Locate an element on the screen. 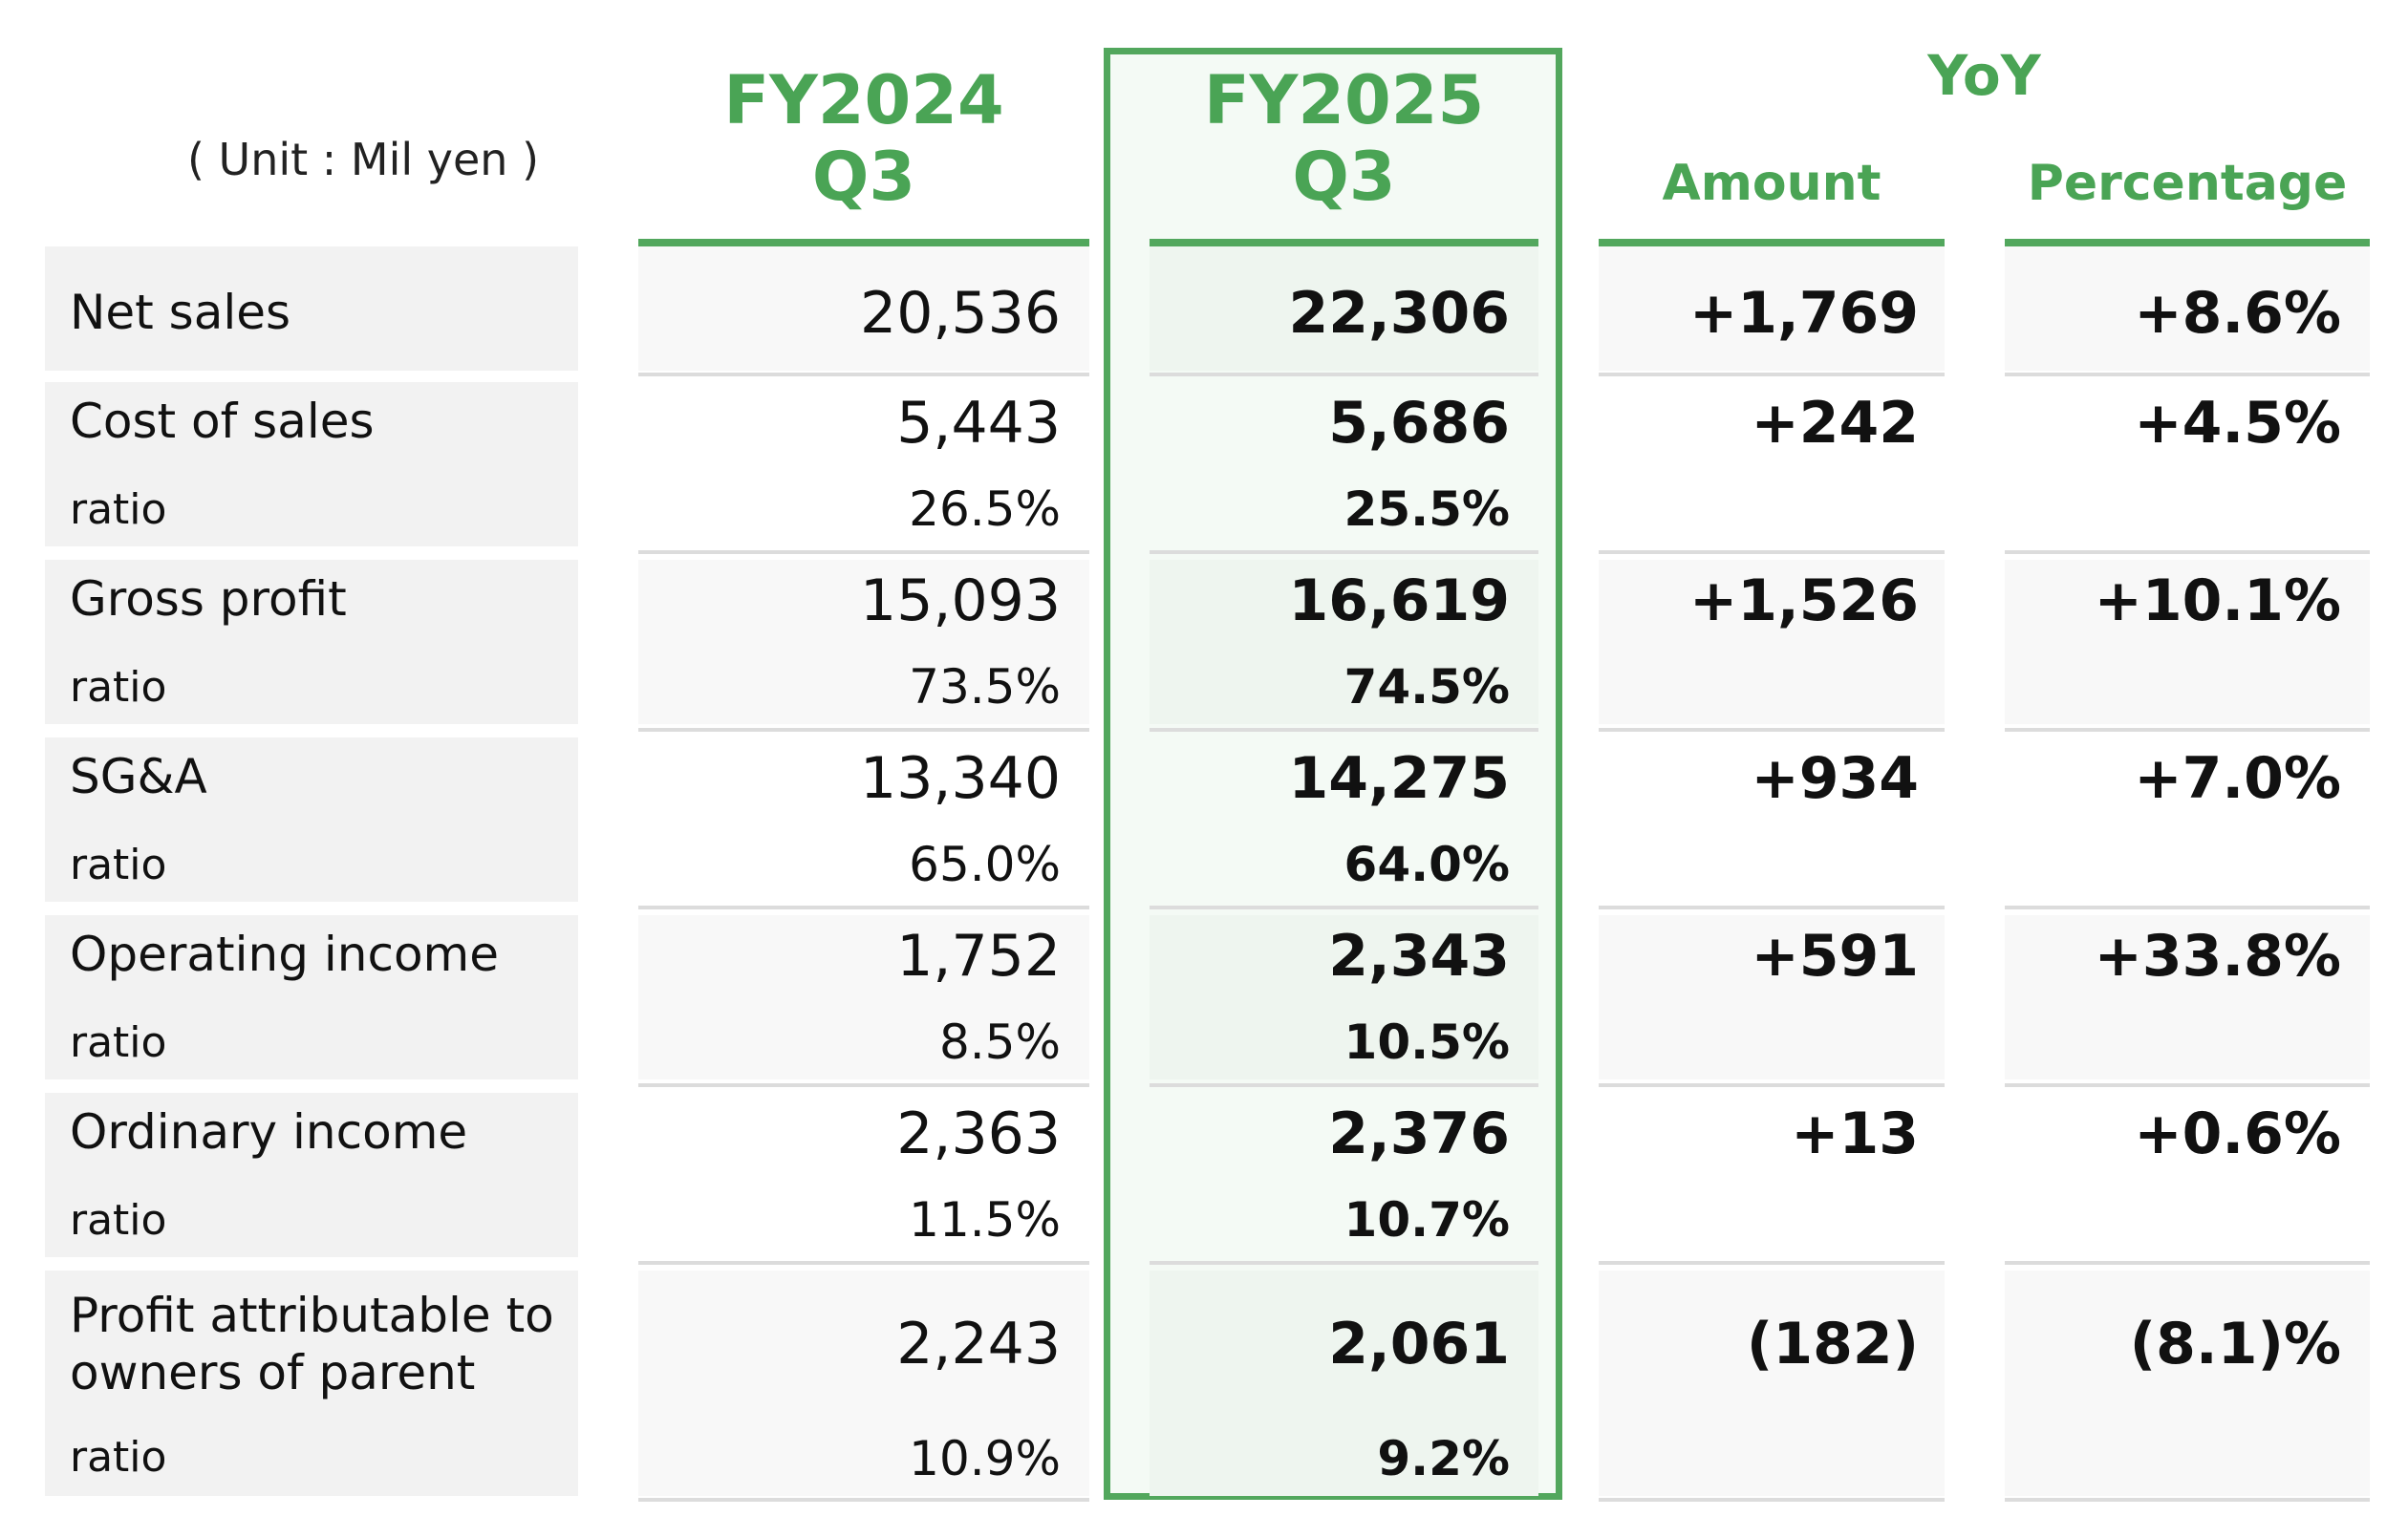 The height and width of the screenshot is (1538, 2408). row-label-line2: owners of parent is located at coordinates (273, 1373).